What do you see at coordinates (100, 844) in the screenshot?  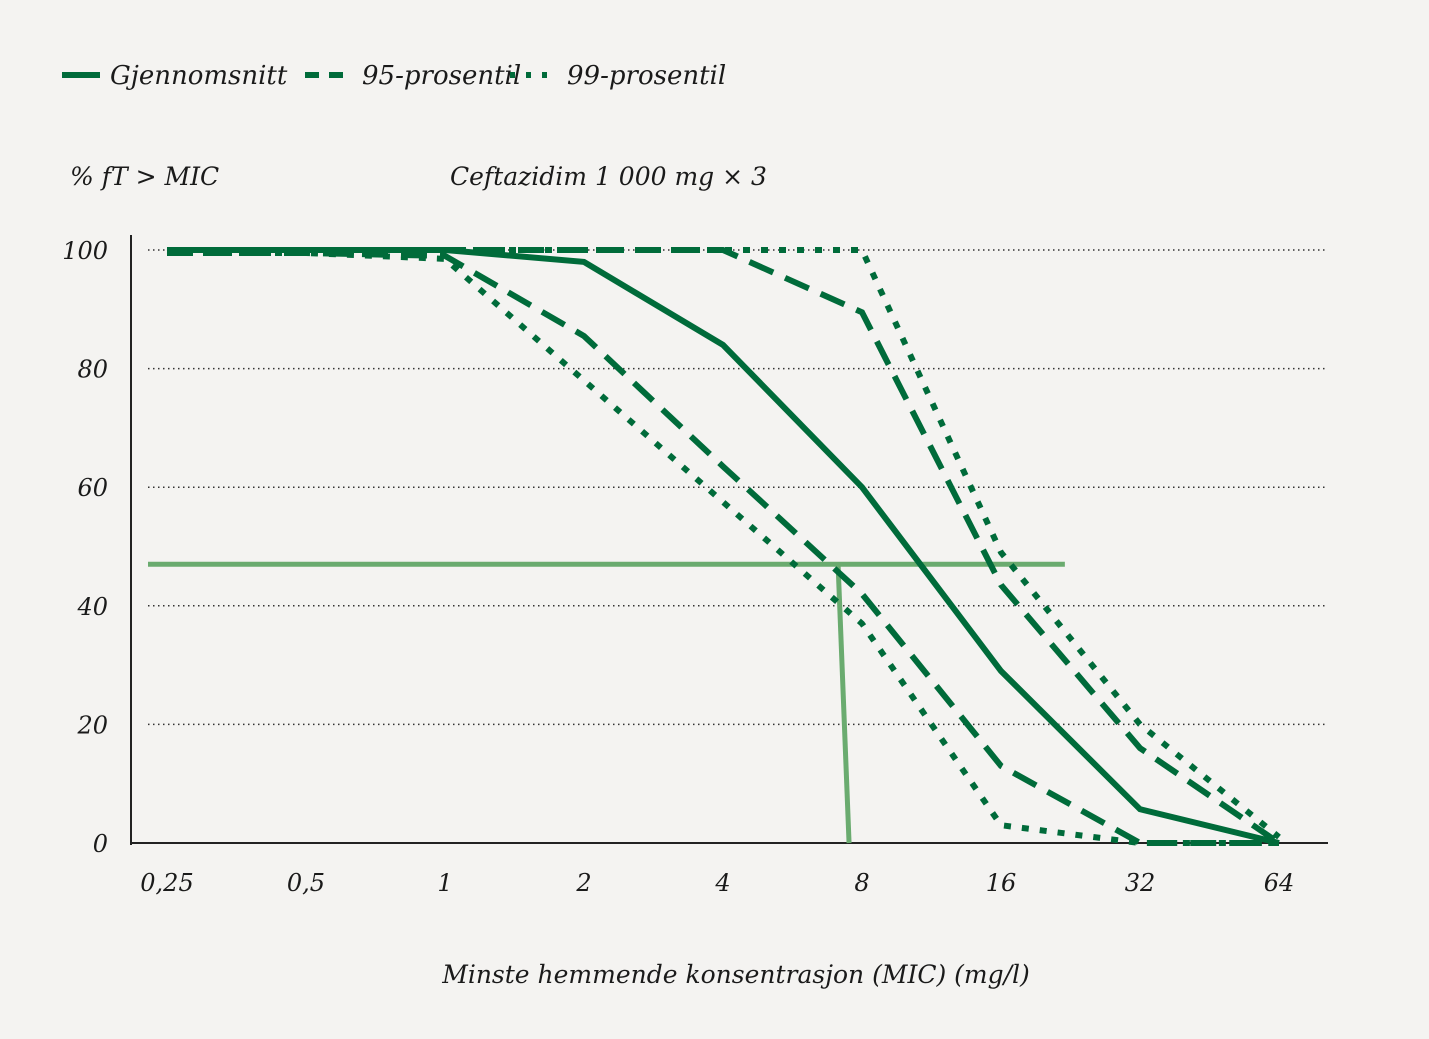 I see `y-tick-label: 0` at bounding box center [100, 844].